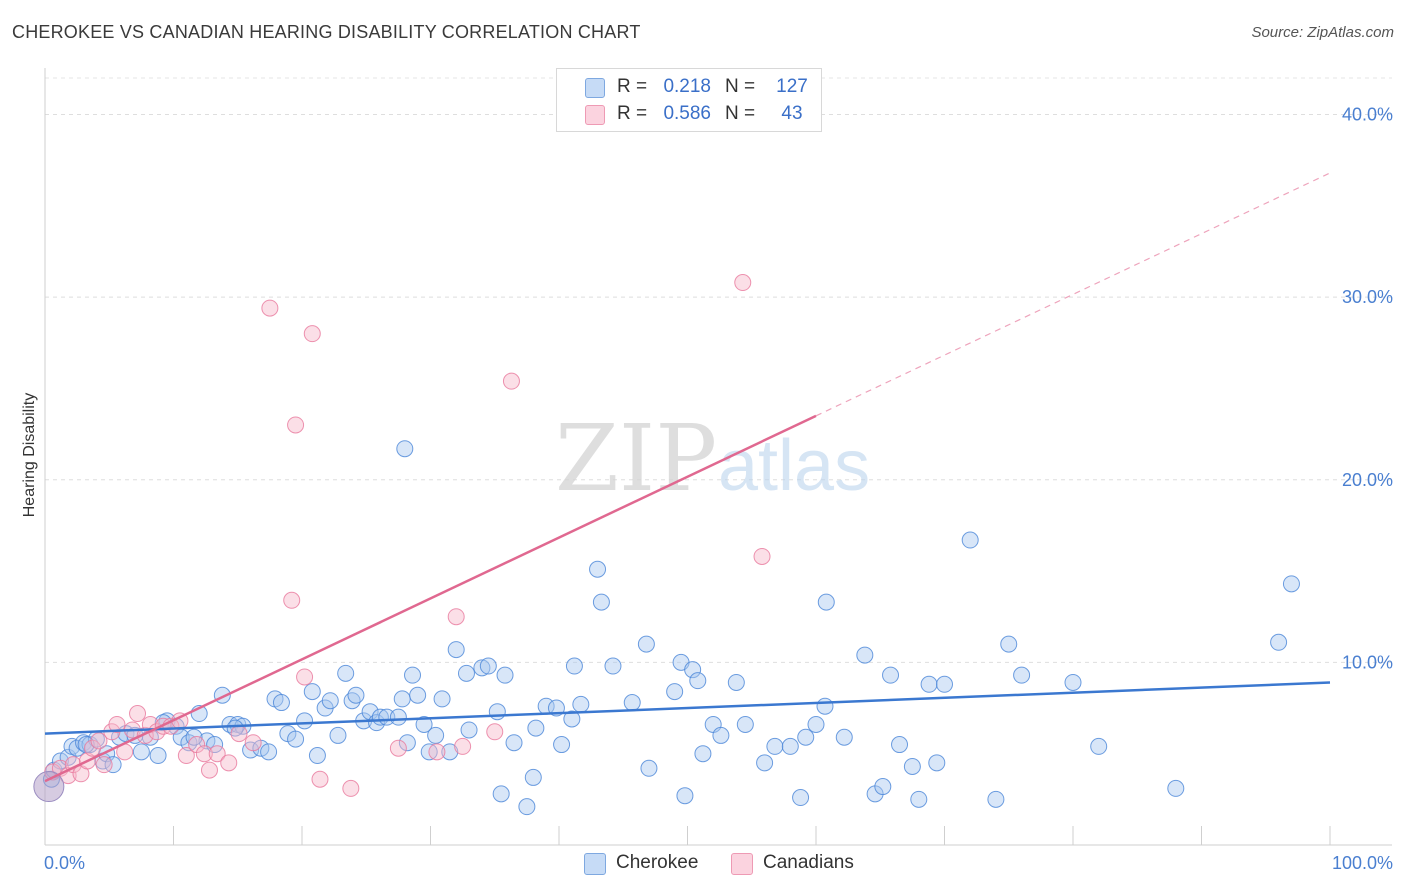  Describe the element at coordinates (1367, 480) in the screenshot. I see `y-tick-label: 20.0%` at that location.